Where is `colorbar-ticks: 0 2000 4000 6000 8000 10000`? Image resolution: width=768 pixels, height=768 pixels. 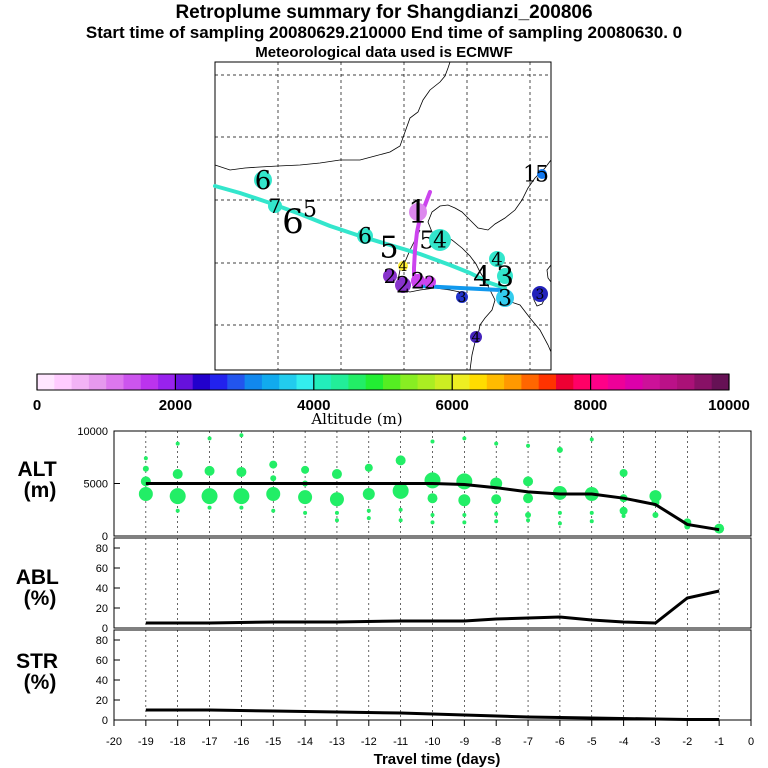 colorbar-ticks: 0 2000 4000 6000 8000 10000 is located at coordinates (391, 394).